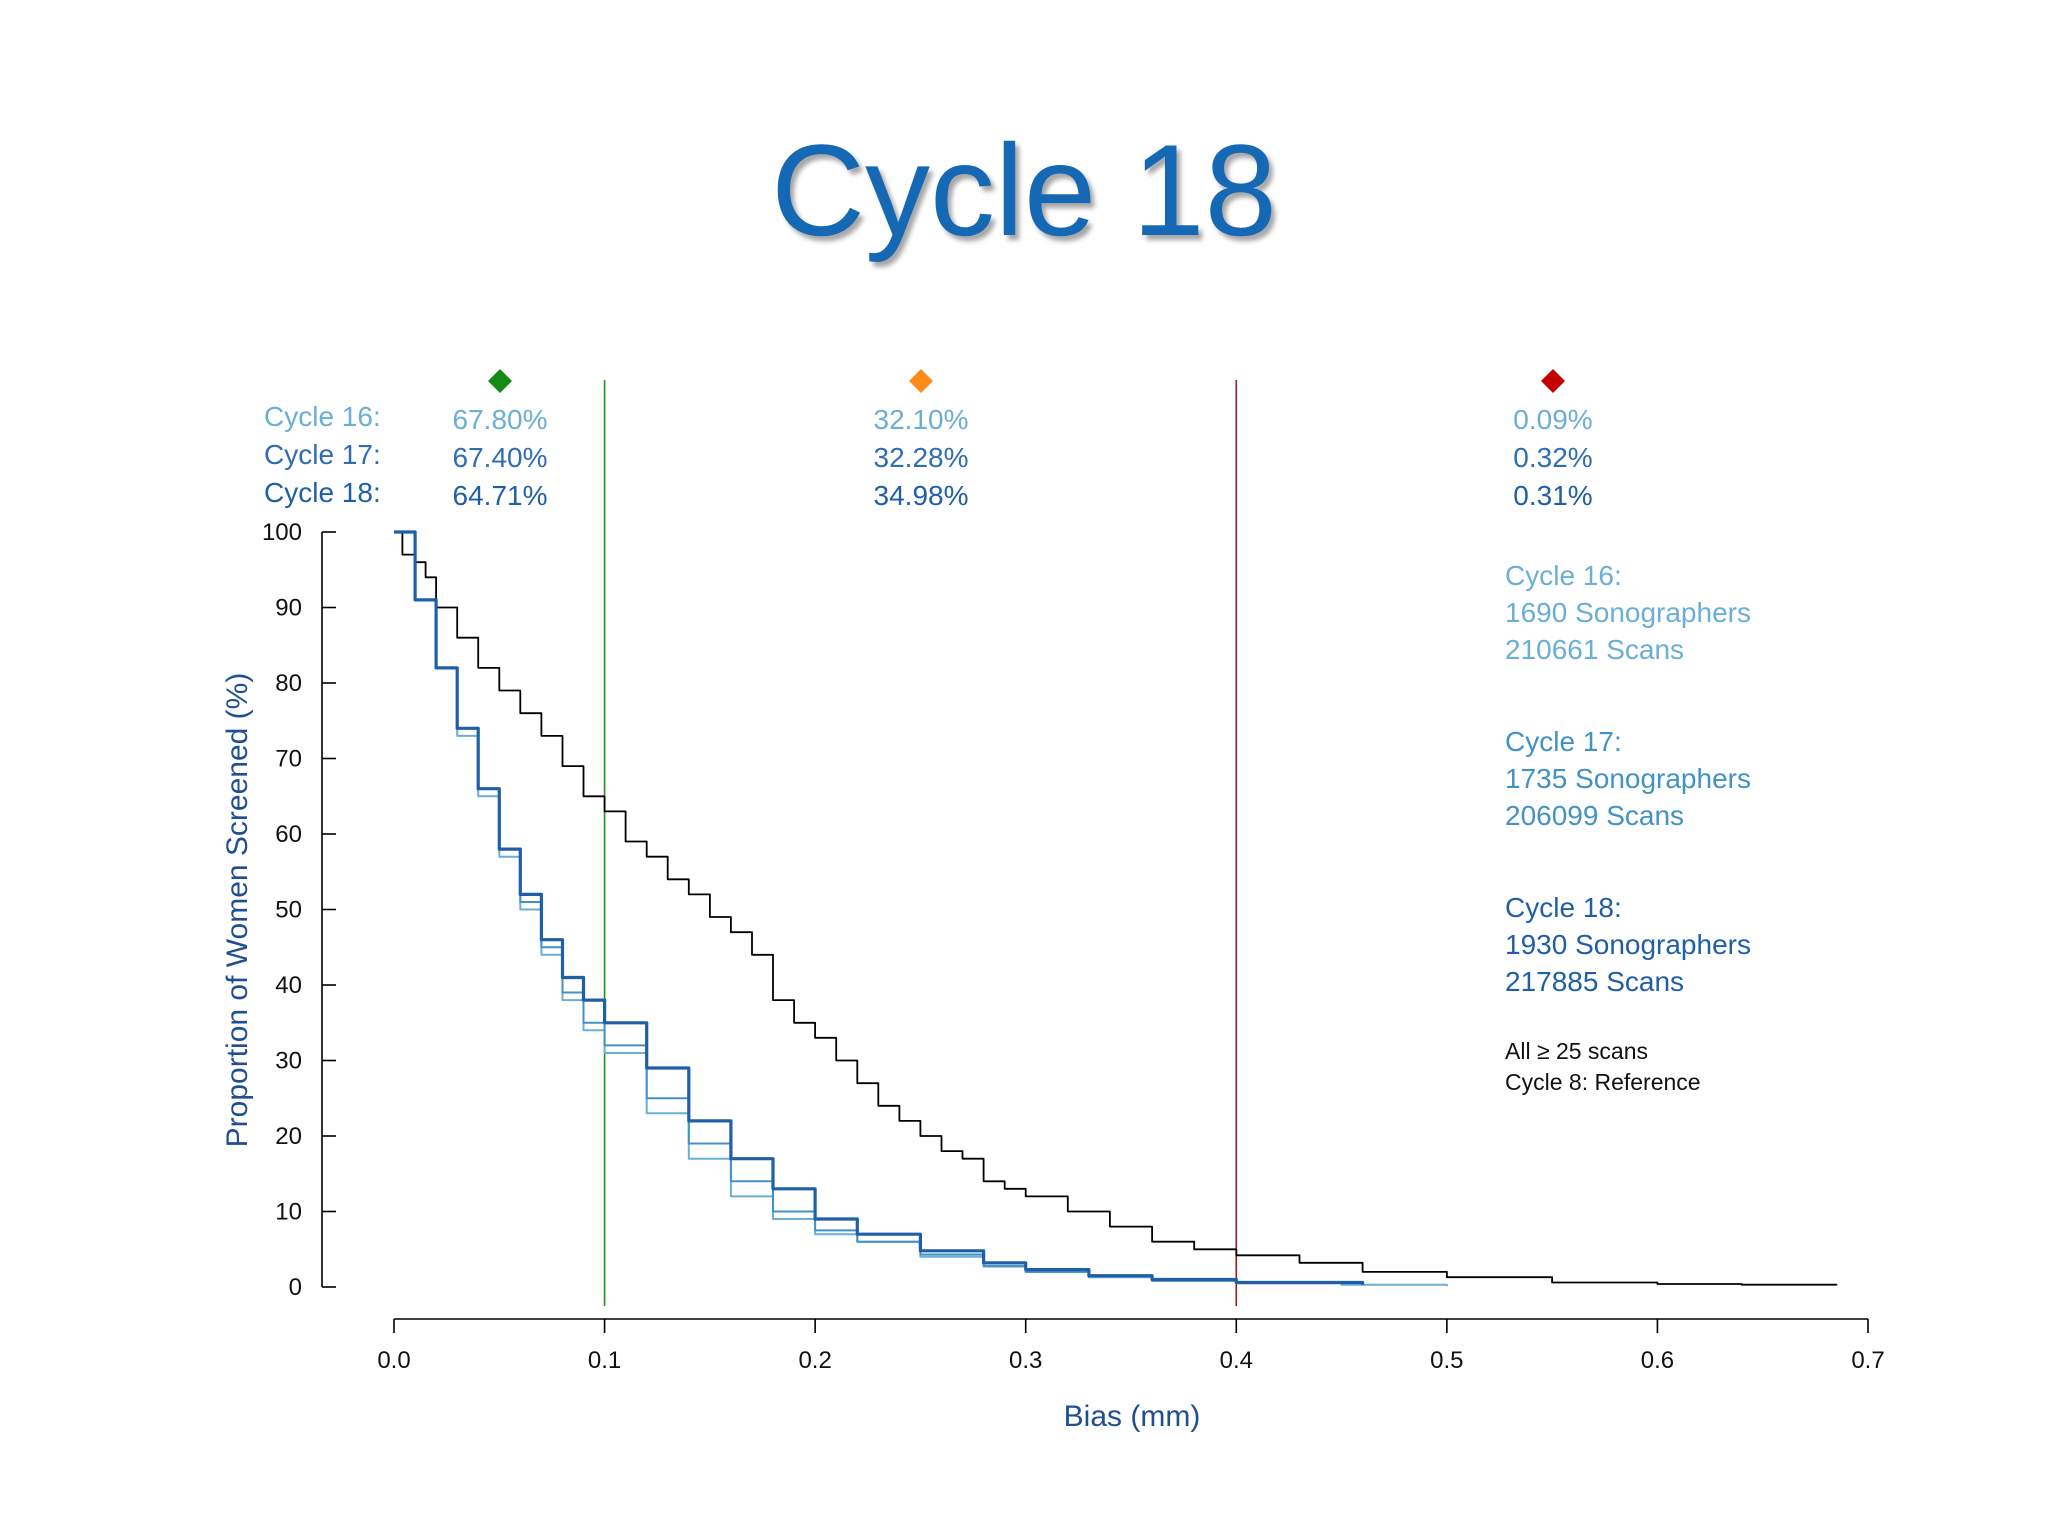  Describe the element at coordinates (288, 910) in the screenshot. I see `y-tick-label: 50` at that location.